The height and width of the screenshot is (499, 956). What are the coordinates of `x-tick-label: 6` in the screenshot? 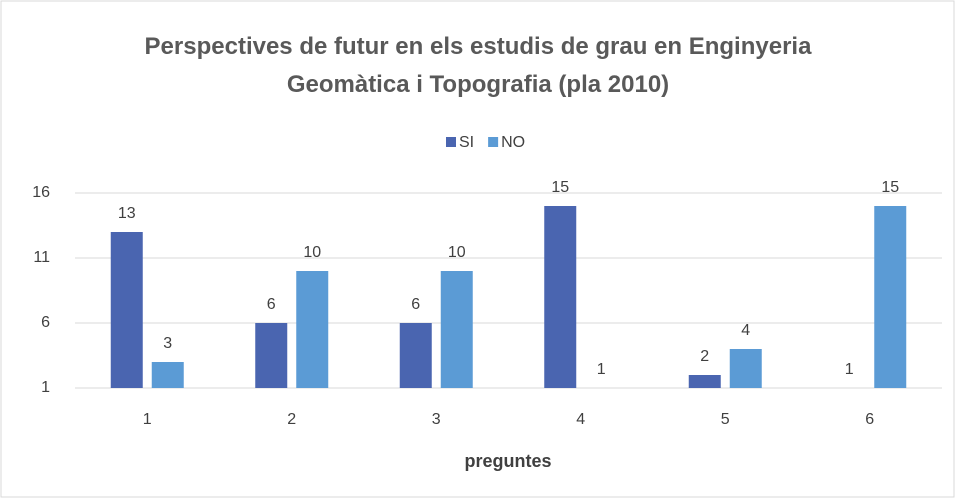 It's located at (869, 419).